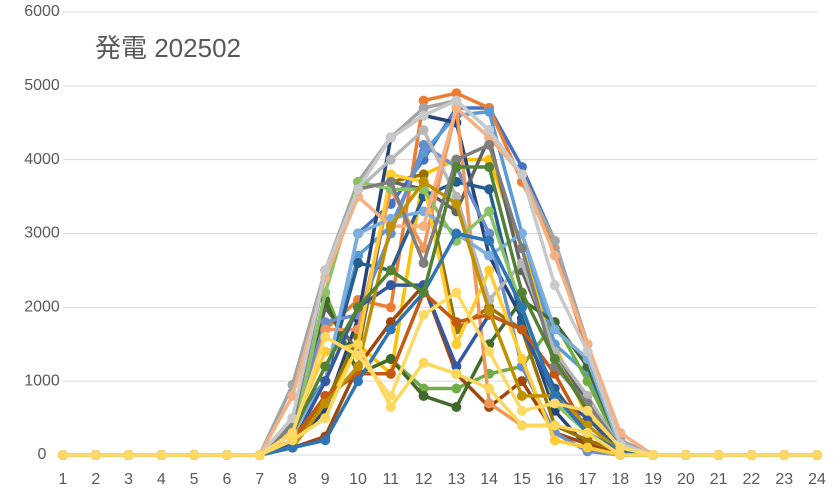  Describe the element at coordinates (161, 479) in the screenshot. I see `x-tick-label: 4` at that location.